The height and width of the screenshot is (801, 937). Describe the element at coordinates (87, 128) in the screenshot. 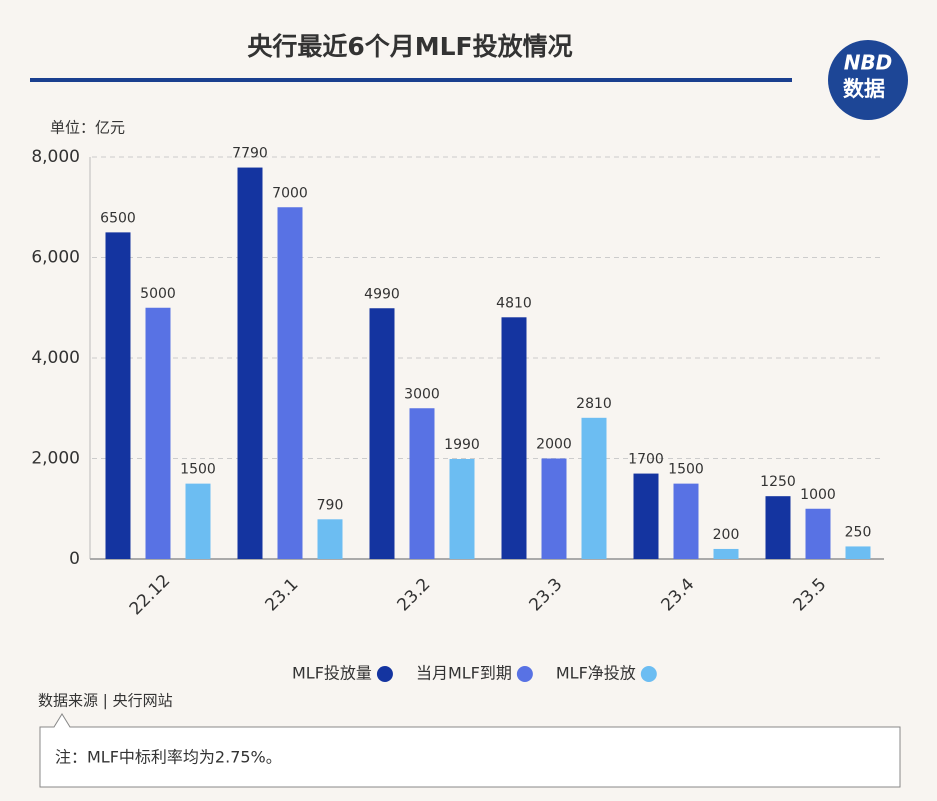

I see `unit-label: 单位：亿元` at that location.